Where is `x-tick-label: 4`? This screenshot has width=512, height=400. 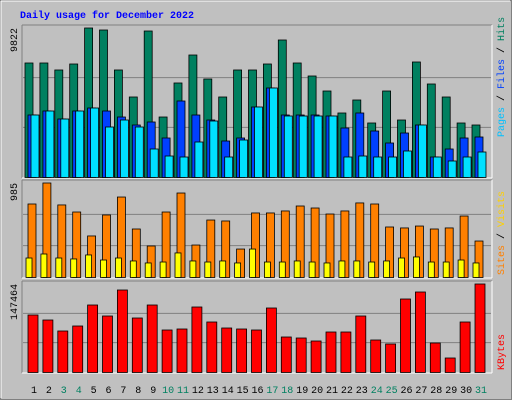 x-tick-label: 4 is located at coordinates (79, 391).